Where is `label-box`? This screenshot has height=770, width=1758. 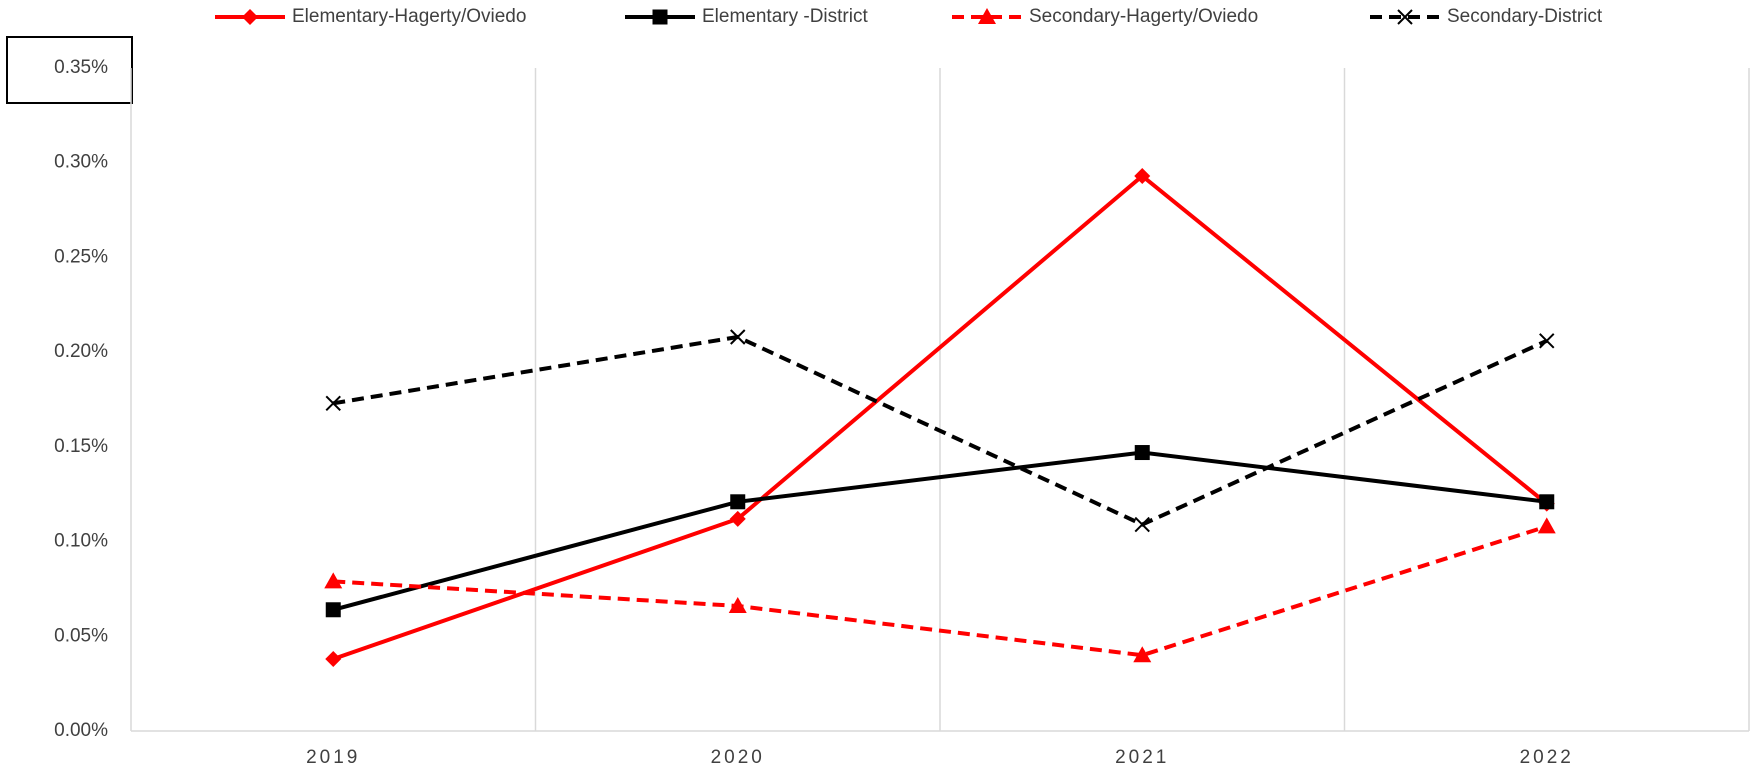 label-box is located at coordinates (69, 70).